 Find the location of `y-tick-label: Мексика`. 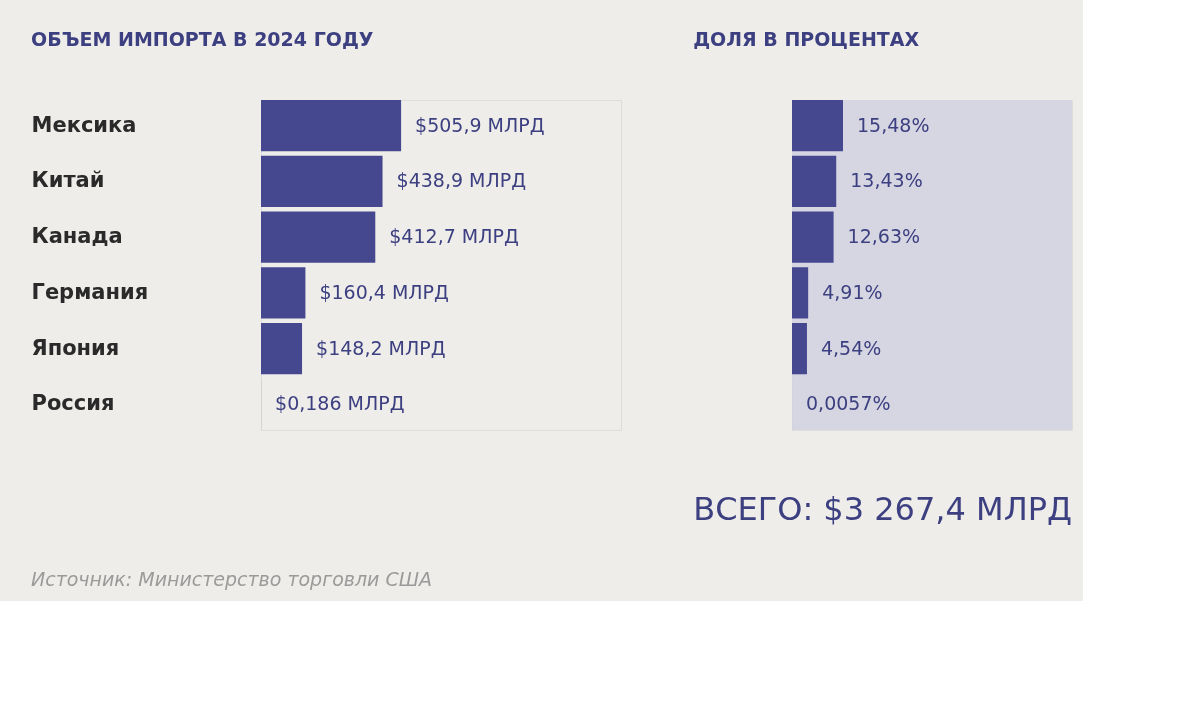

y-tick-label: Мексика is located at coordinates (84, 124).